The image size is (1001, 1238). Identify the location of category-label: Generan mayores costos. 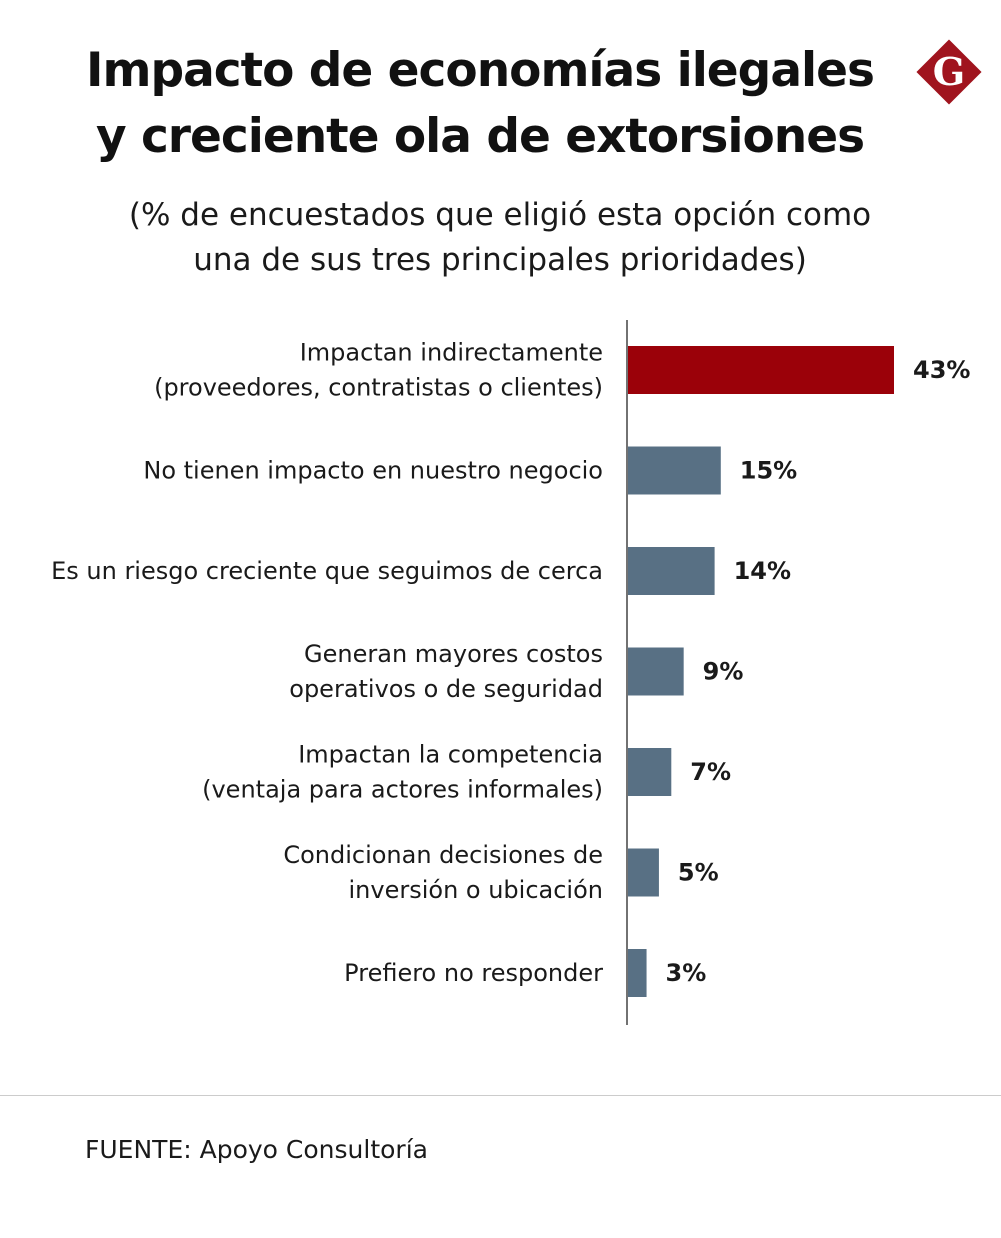
(453, 654).